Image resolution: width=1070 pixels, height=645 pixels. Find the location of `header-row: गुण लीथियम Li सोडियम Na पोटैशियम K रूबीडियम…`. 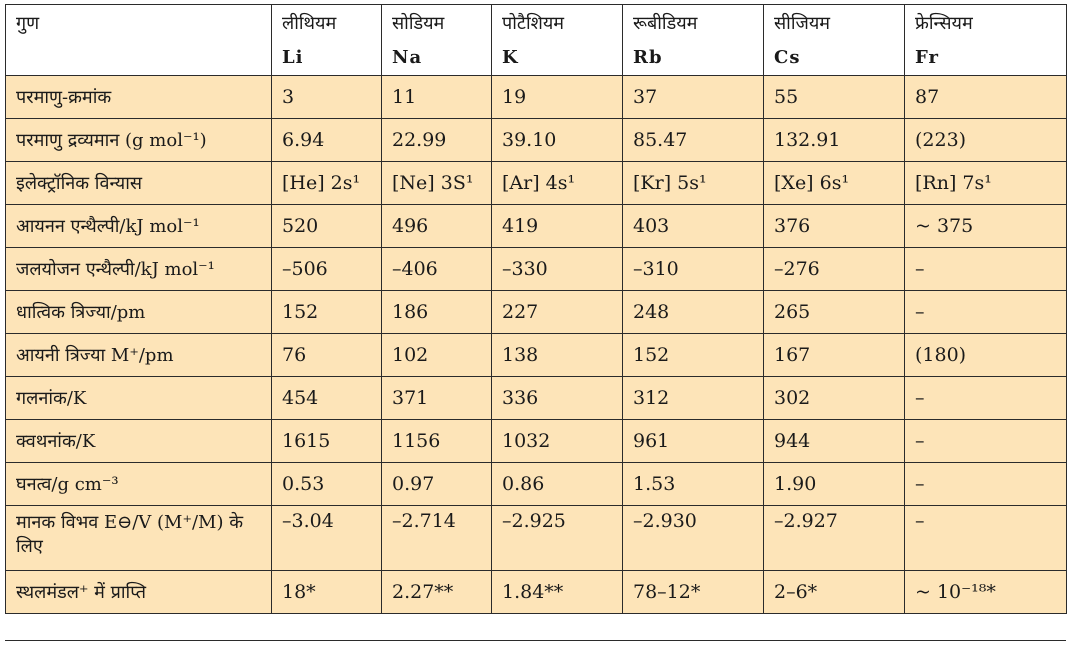

header-row: गुण लीथियम Li सोडियम Na पोटैशियम K रूबीडियम… is located at coordinates (536, 40).